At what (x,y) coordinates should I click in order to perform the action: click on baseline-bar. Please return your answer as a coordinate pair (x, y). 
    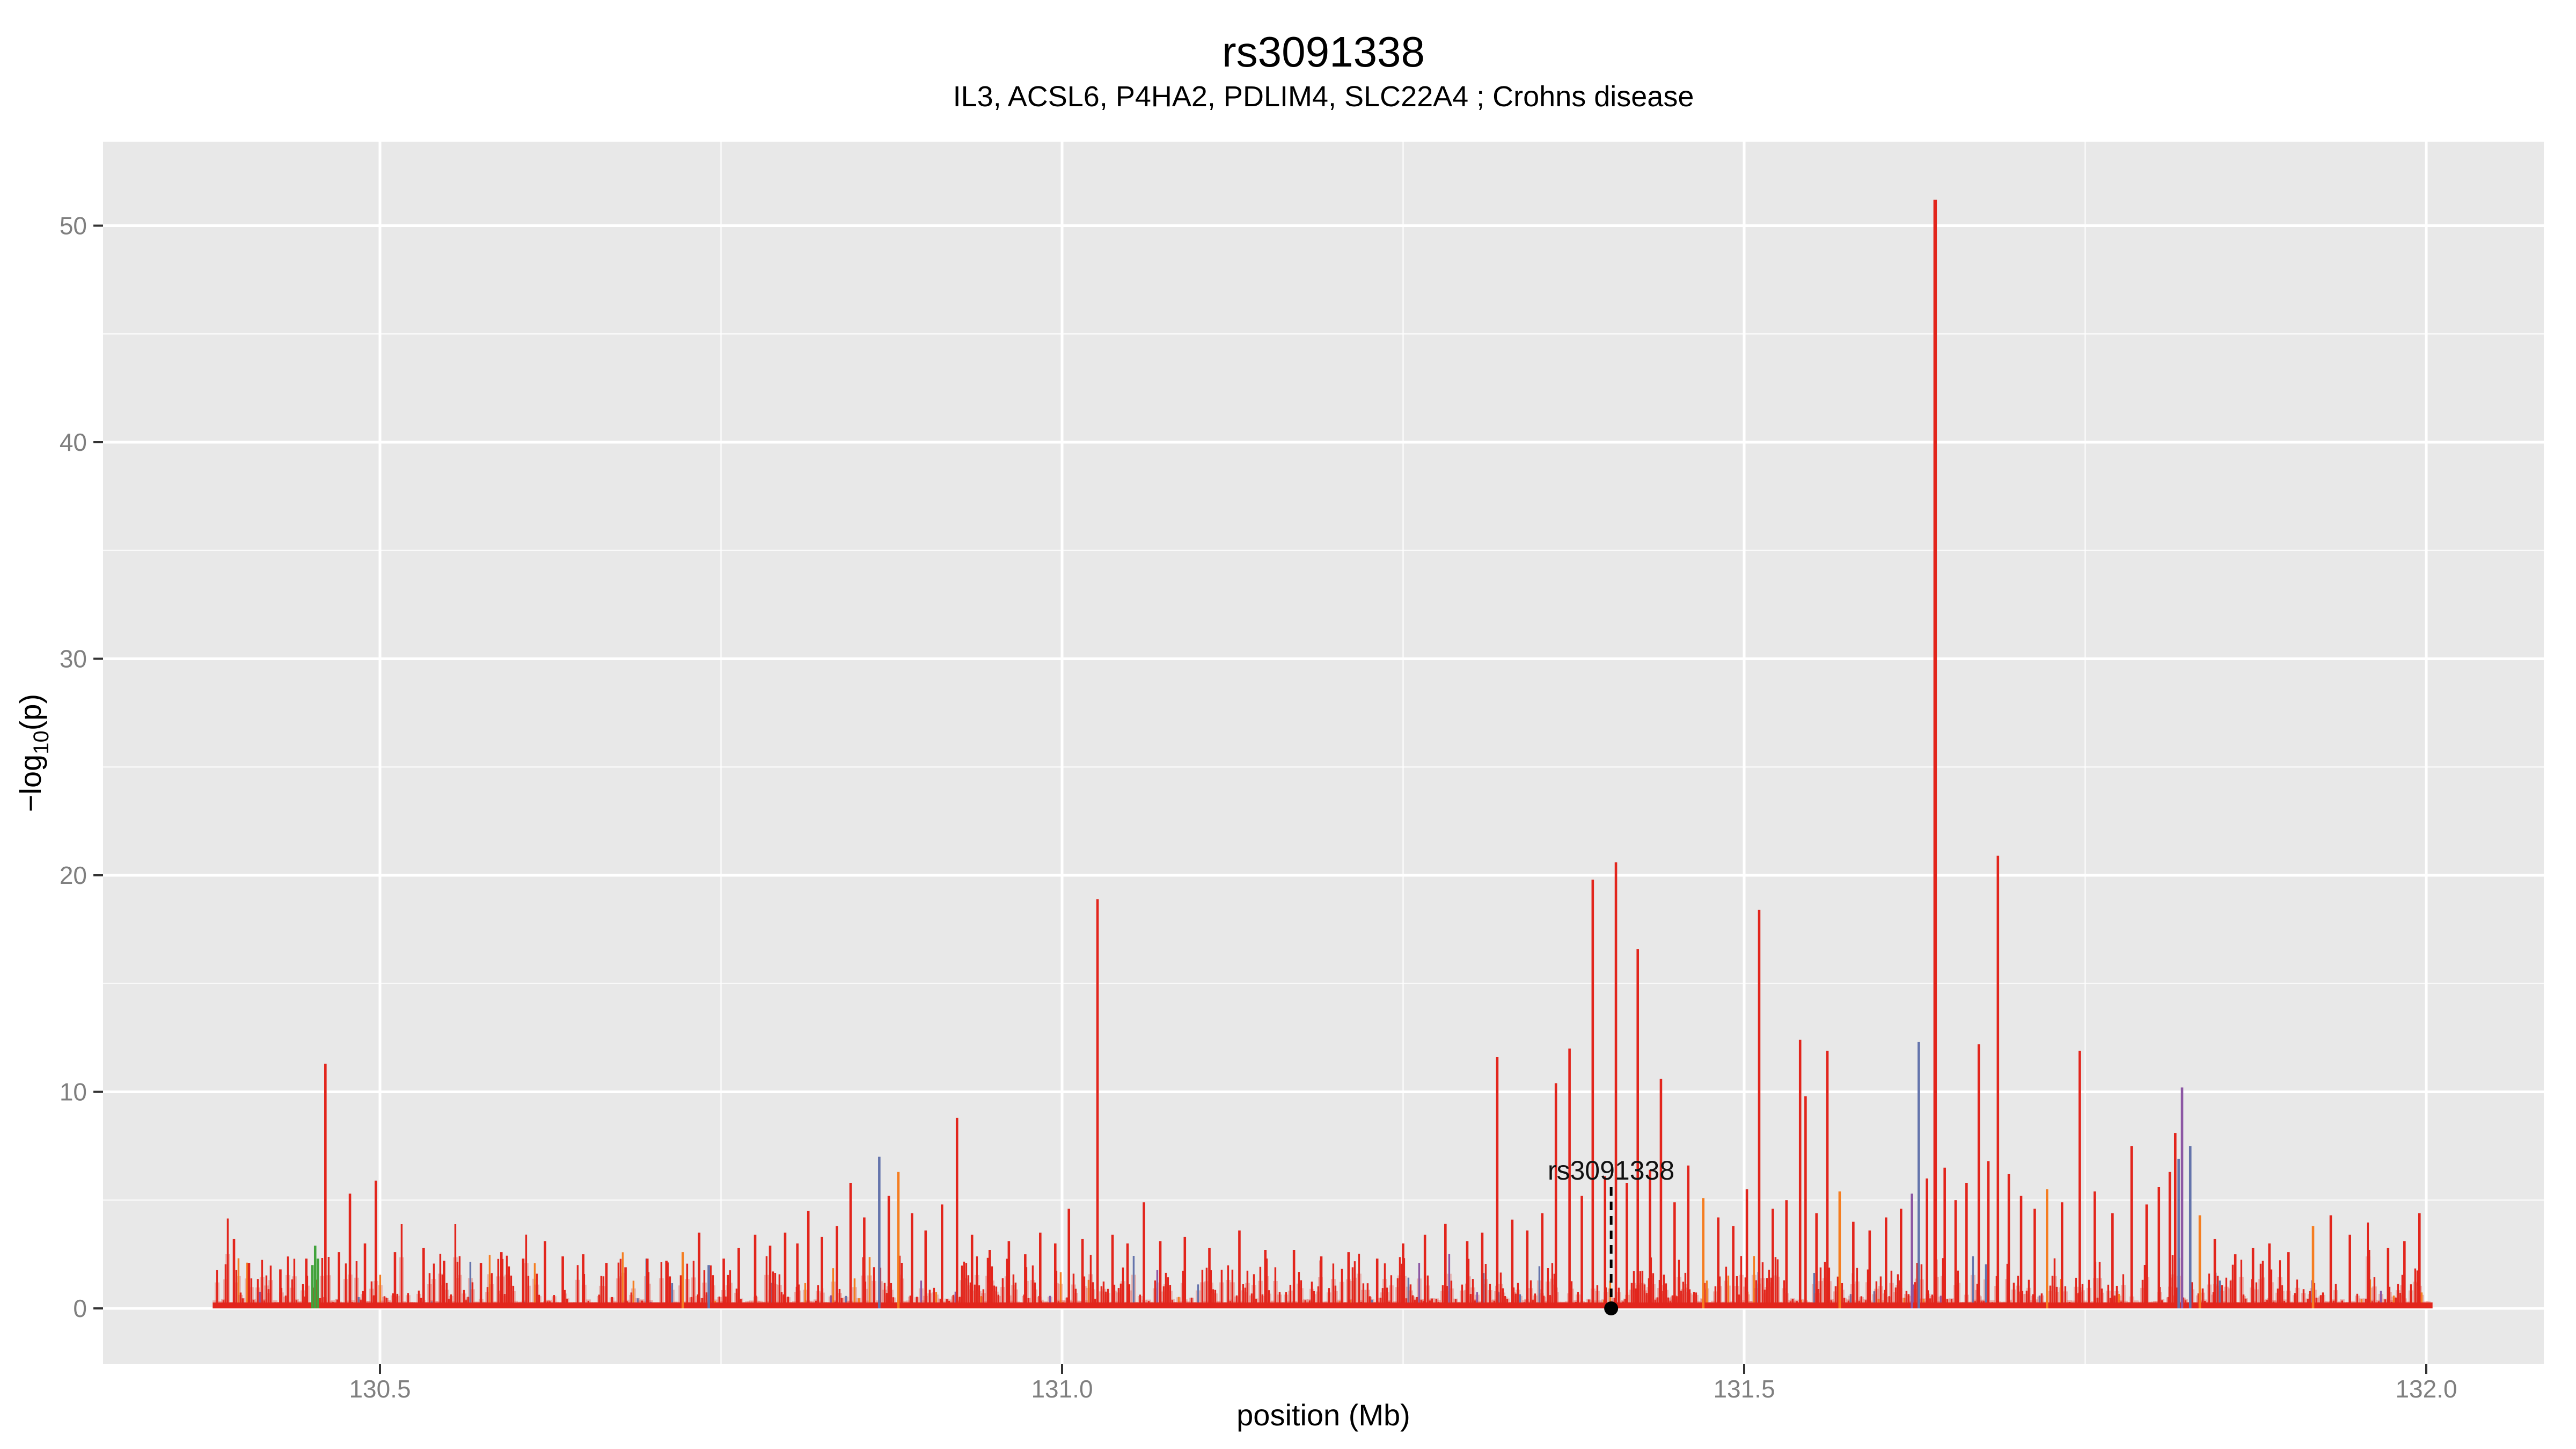
    Looking at the image, I should click on (1323, 1305).